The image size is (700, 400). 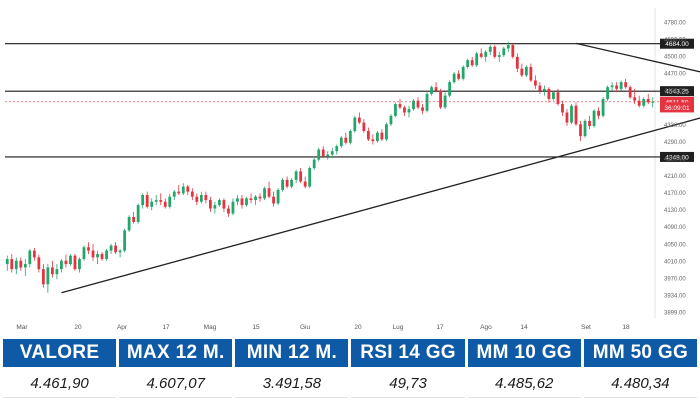 I want to click on y-tick-label: 4050.00, so click(x=675, y=245).